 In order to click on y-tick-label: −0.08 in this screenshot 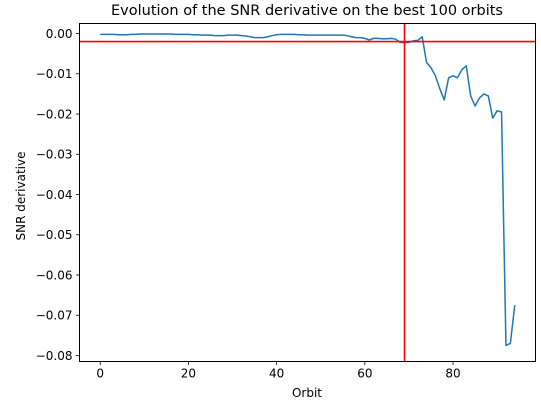, I will do `click(54, 356)`.